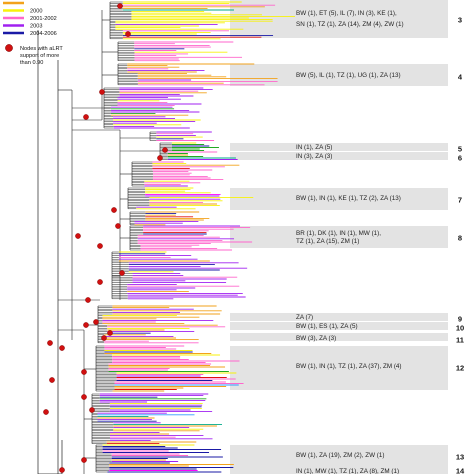 The height and width of the screenshot is (474, 474). I want to click on cluster-composition-label: IN (1), MW (1), TZ (1), ZA (8), ZM (1), so click(347, 471).